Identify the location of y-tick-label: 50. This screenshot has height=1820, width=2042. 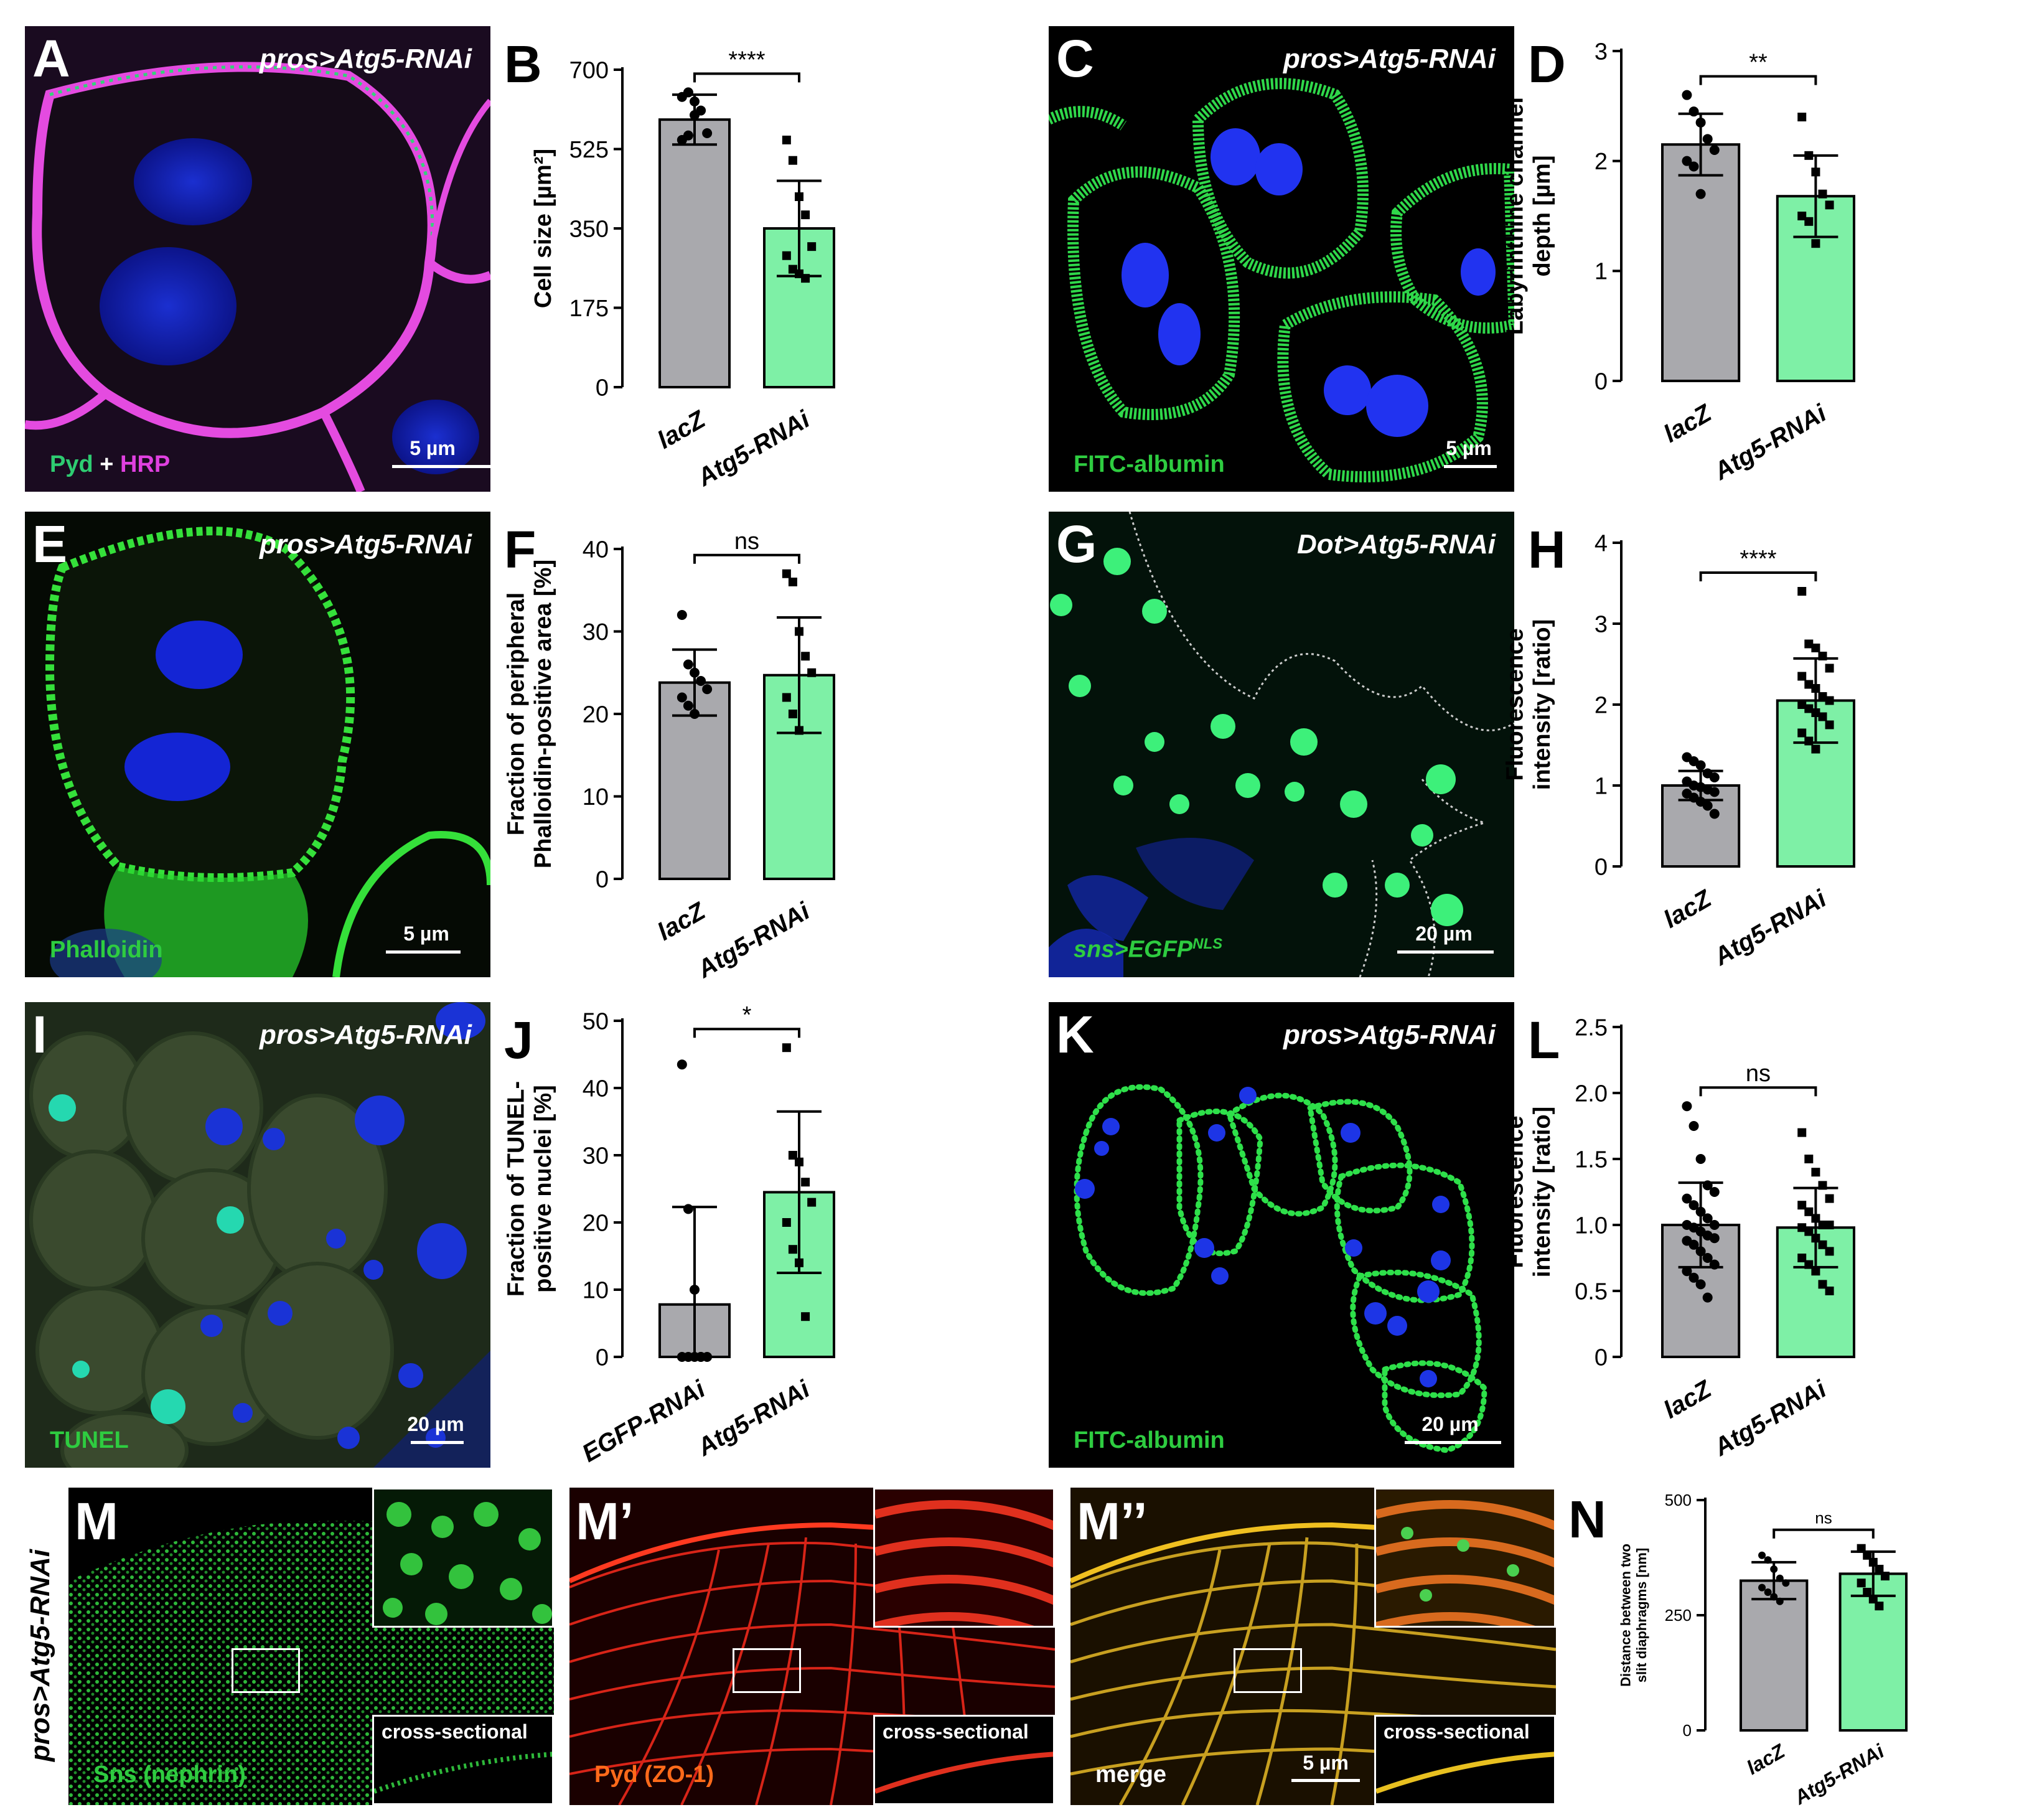
(596, 1021).